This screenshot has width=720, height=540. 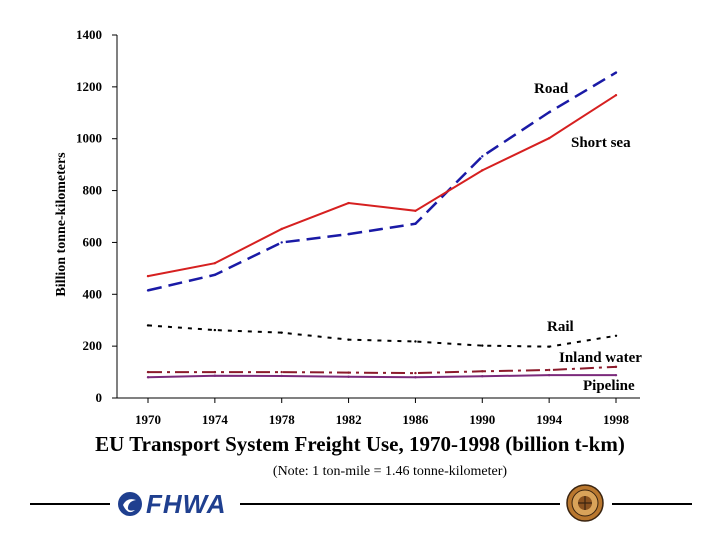 I want to click on series-inland-water-line, so click(x=382, y=370).